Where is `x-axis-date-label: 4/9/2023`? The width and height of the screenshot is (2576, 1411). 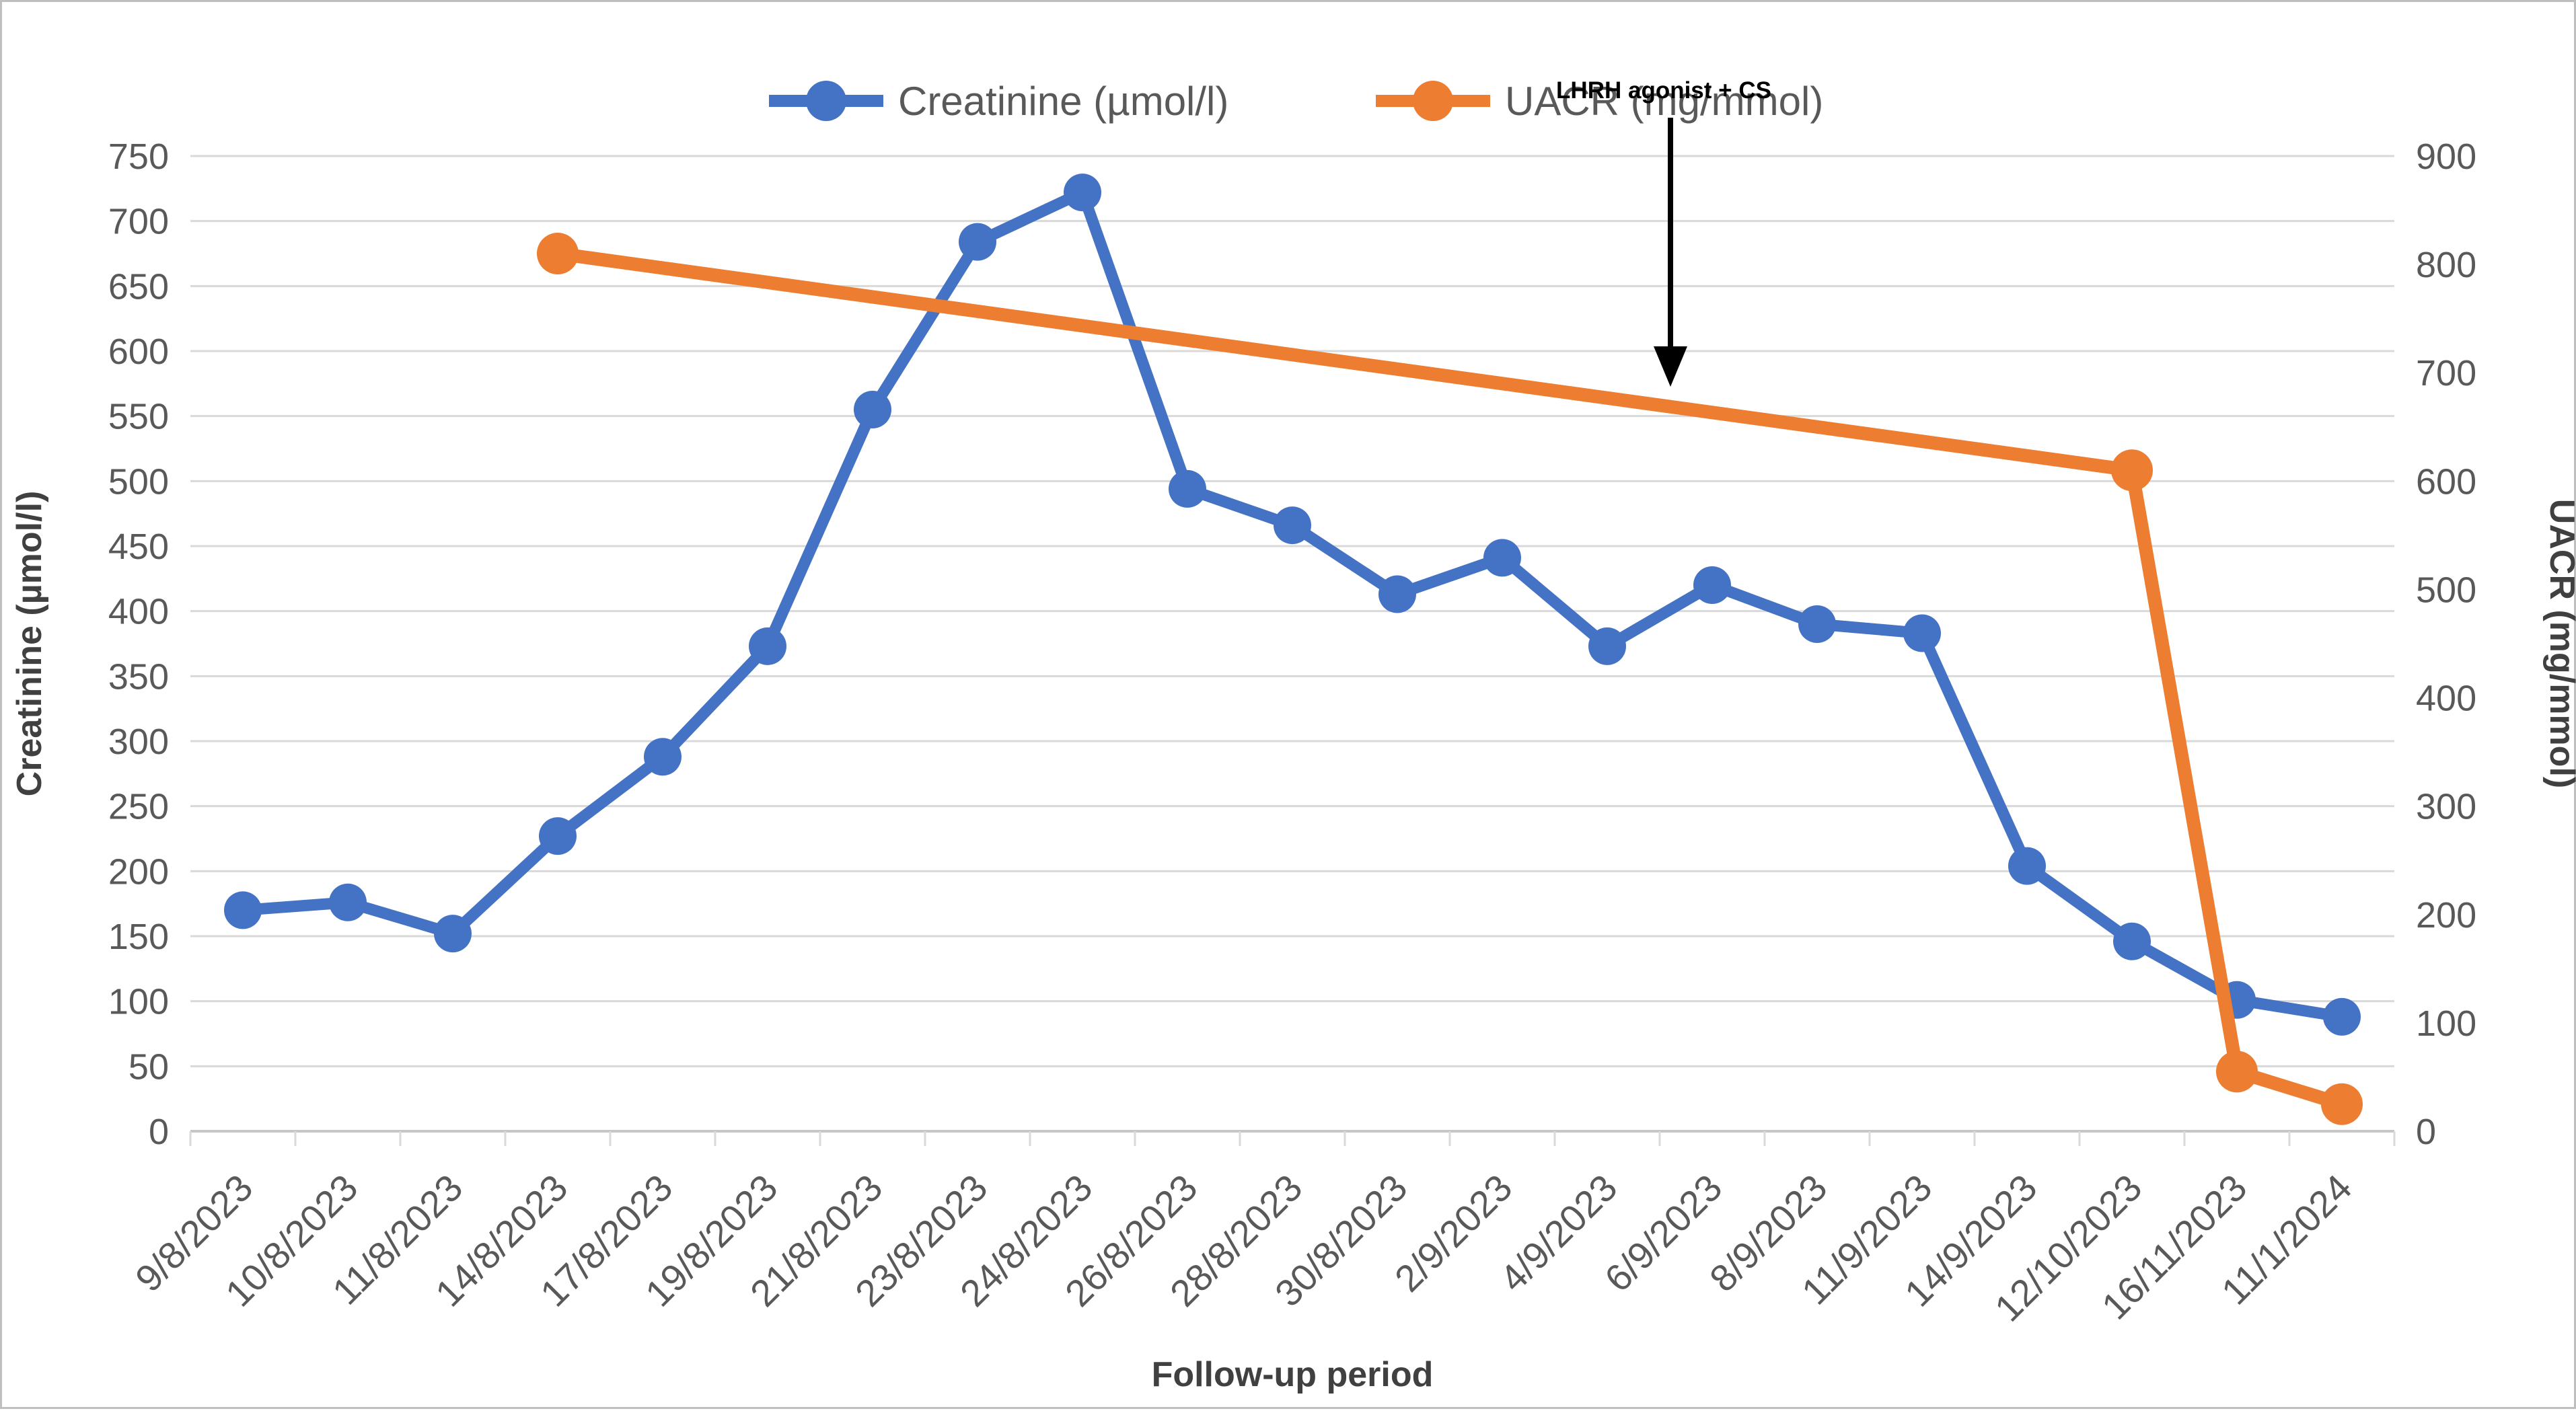 x-axis-date-label: 4/9/2023 is located at coordinates (1558, 1233).